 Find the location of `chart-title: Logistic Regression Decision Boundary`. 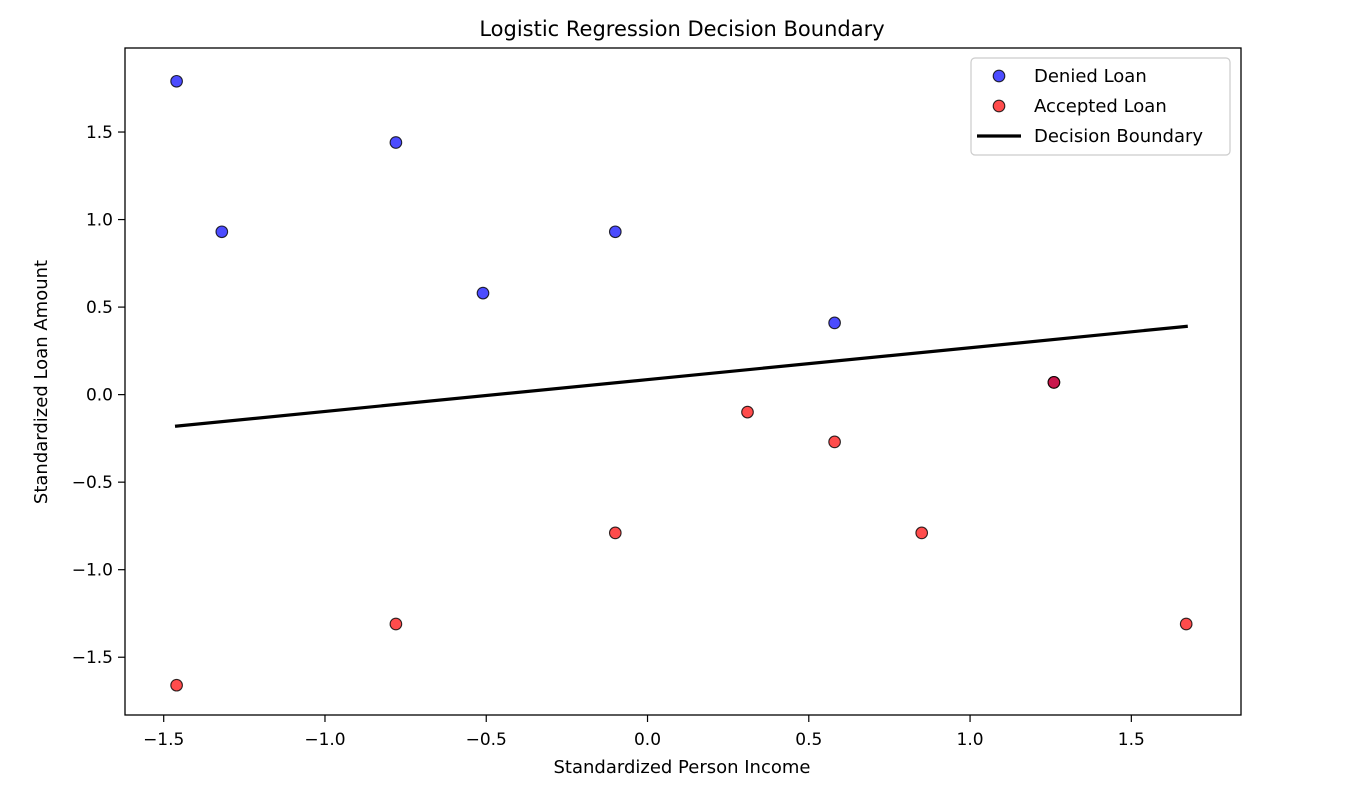

chart-title: Logistic Regression Decision Boundary is located at coordinates (681, 29).